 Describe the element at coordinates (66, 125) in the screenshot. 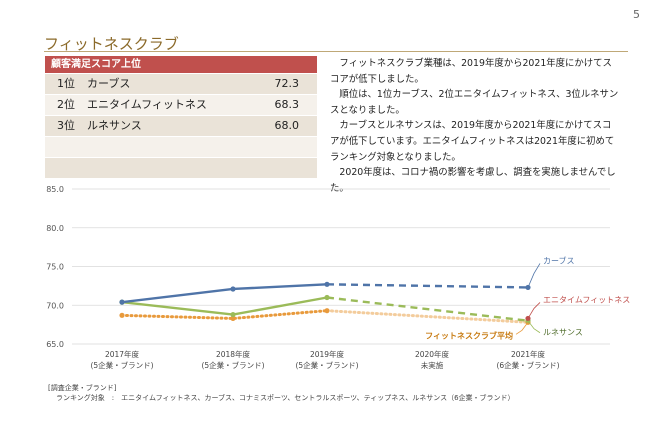

I see `rank-position: 3位` at that location.